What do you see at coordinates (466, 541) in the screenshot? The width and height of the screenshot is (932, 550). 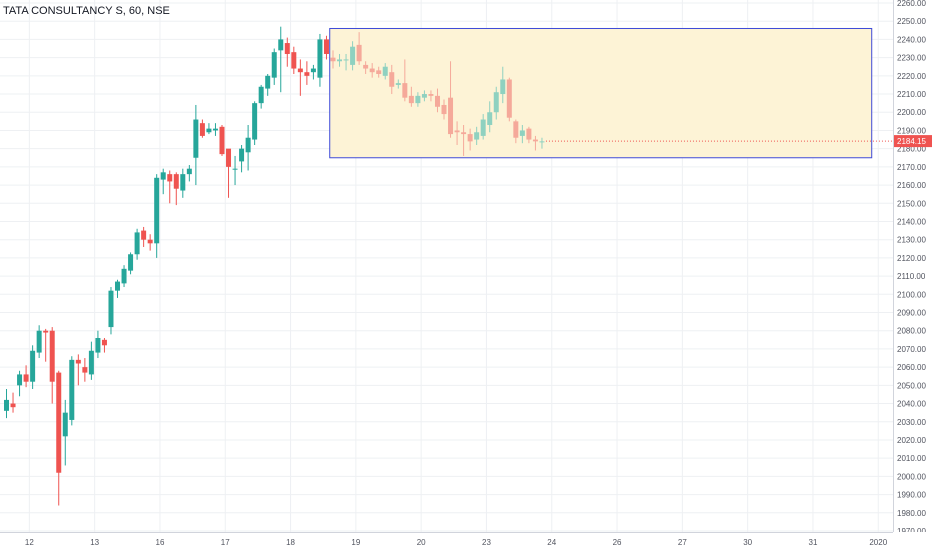 I see `time-axis: 12 13 16 17 18 19 20 23 24 26 27 30 31 2020` at bounding box center [466, 541].